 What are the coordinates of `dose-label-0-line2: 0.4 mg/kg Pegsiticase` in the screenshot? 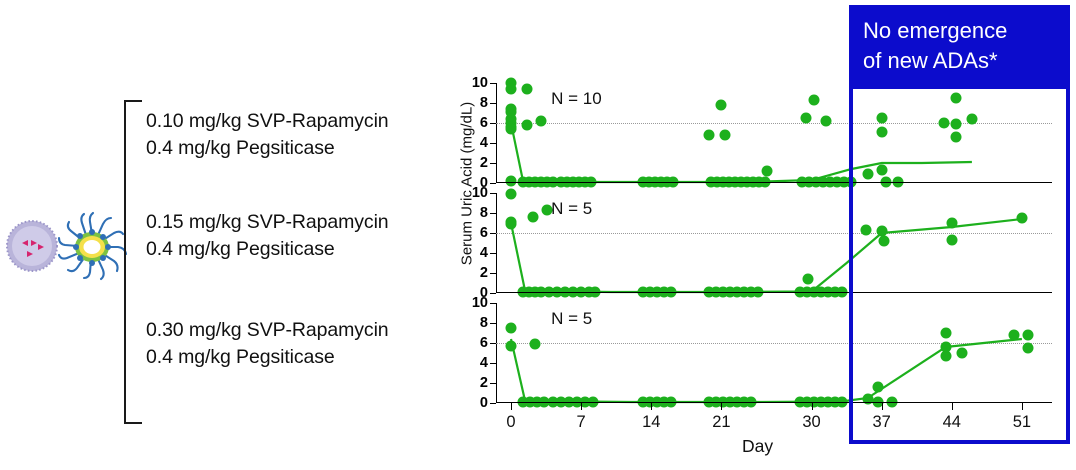 It's located at (240, 148).